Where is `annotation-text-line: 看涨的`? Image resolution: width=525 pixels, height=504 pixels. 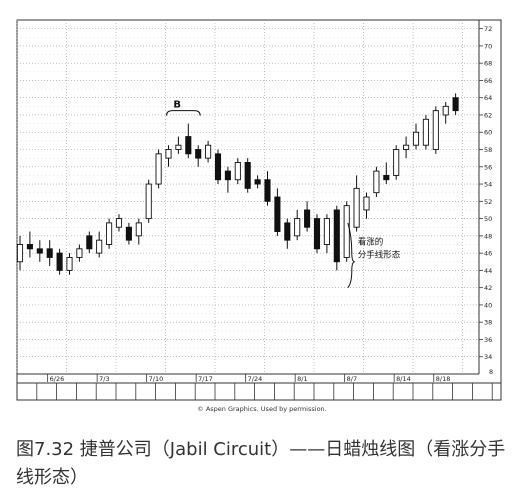 annotation-text-line: 看涨的 is located at coordinates (371, 241).